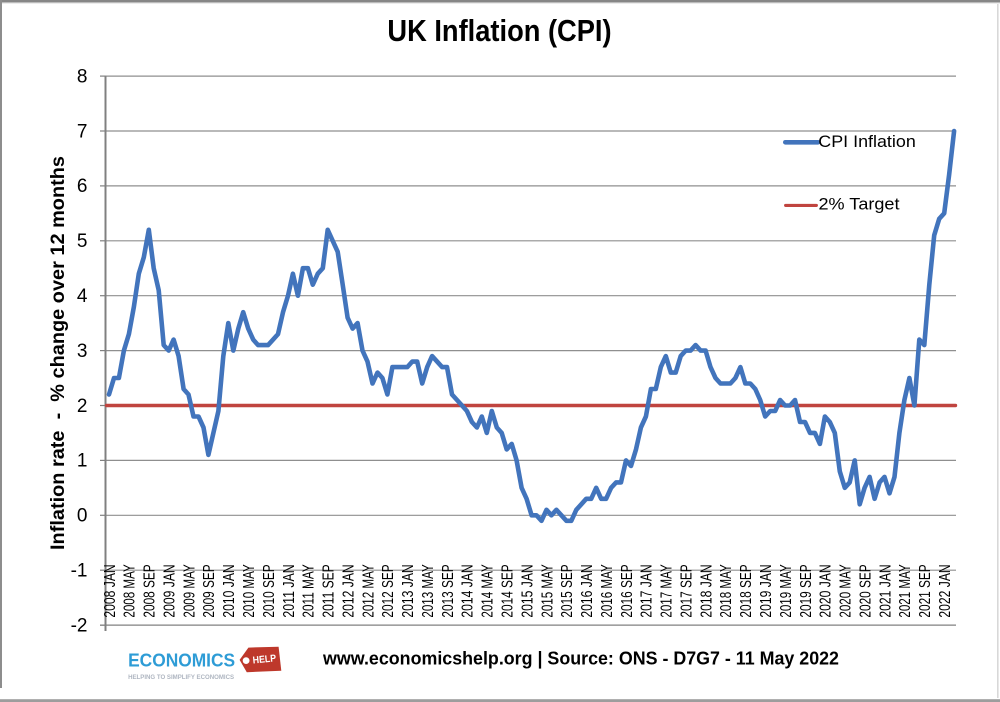 The width and height of the screenshot is (1000, 702). I want to click on svg-text: 2008 SEP, so click(150, 590).